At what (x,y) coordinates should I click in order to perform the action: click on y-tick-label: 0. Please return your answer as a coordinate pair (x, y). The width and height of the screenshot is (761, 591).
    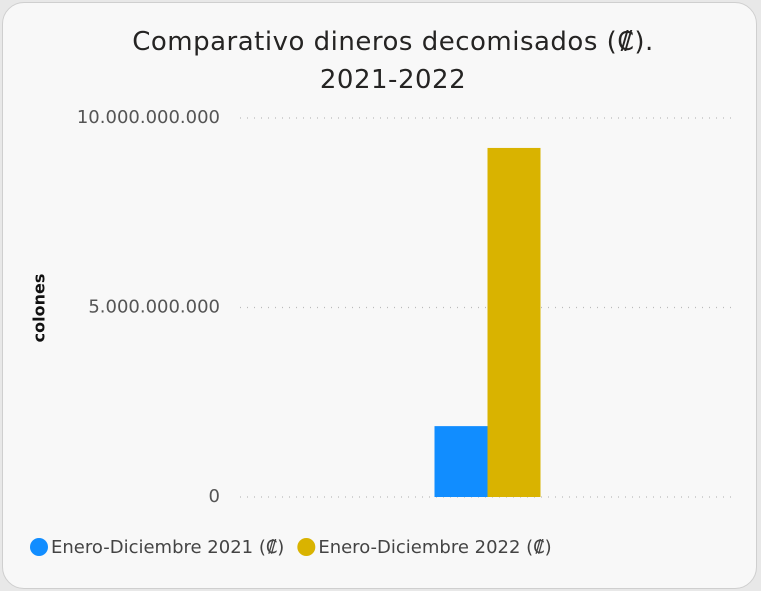
    Looking at the image, I should click on (214, 496).